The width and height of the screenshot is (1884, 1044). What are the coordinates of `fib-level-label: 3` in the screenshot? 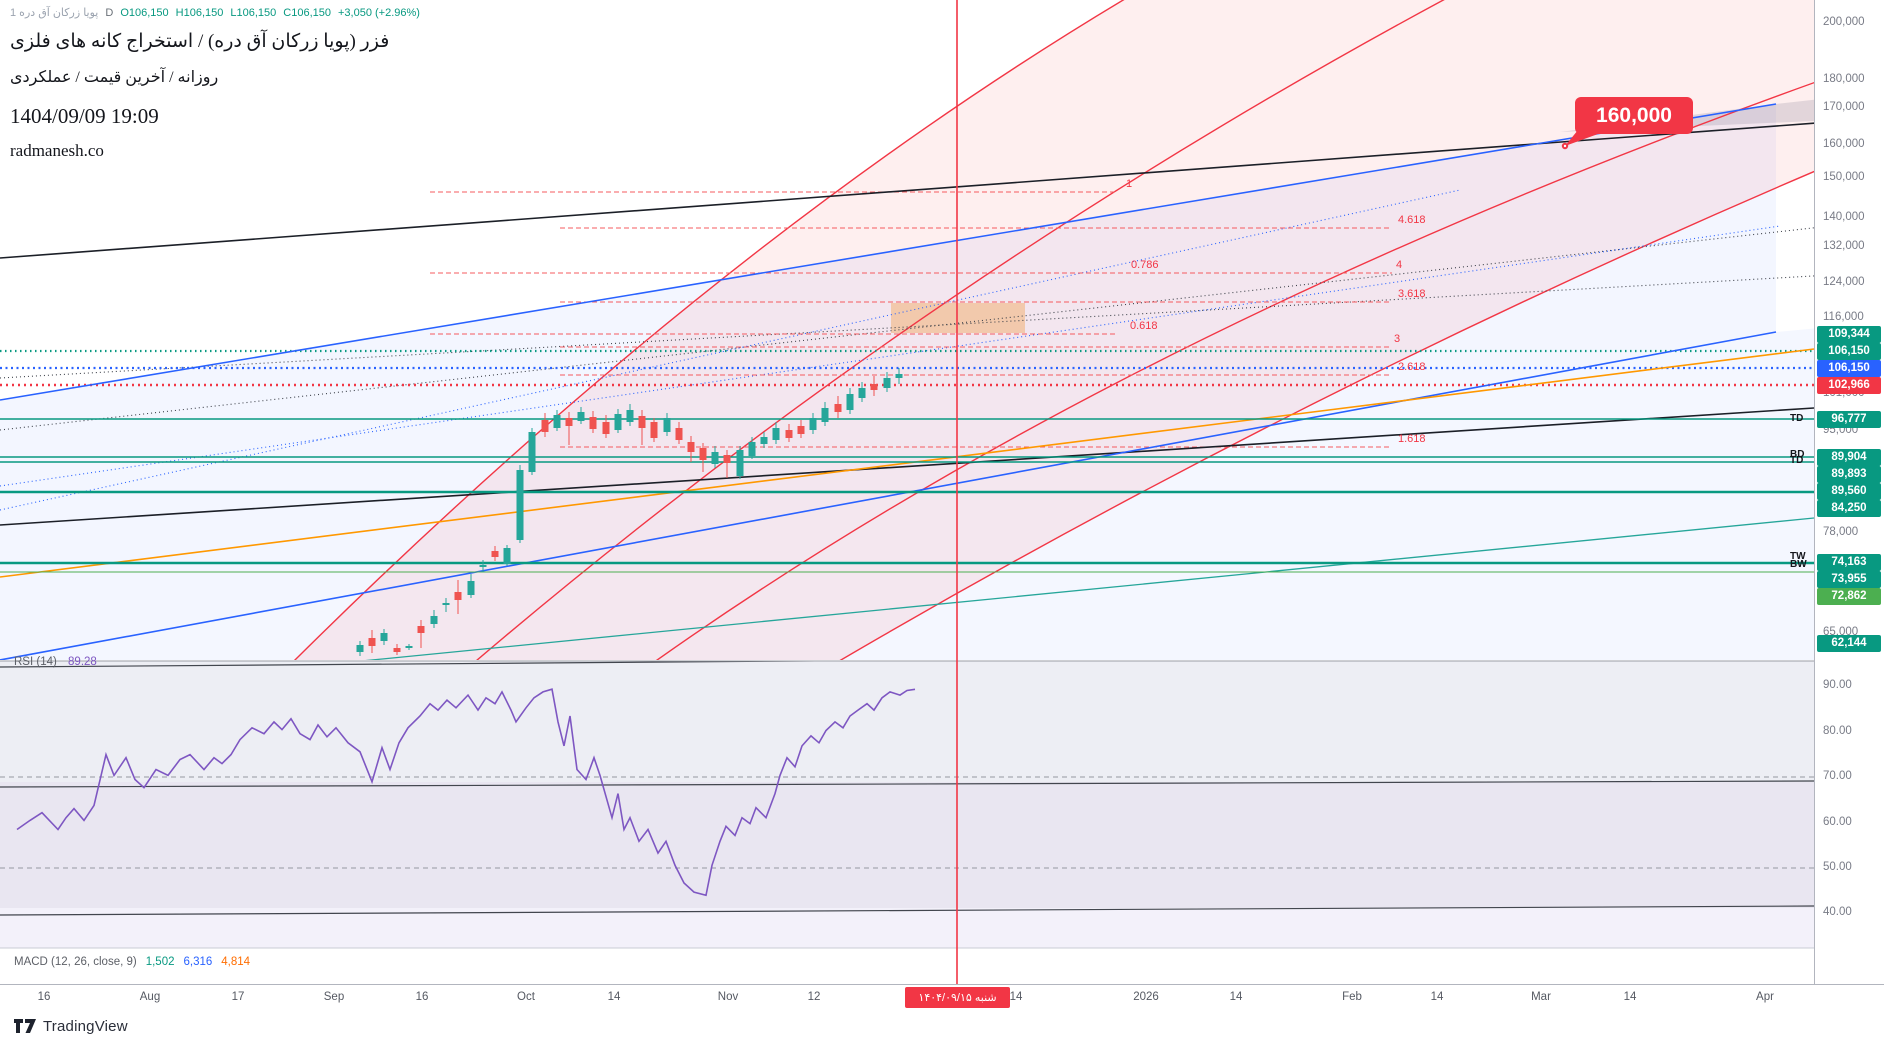 It's located at (1397, 339).